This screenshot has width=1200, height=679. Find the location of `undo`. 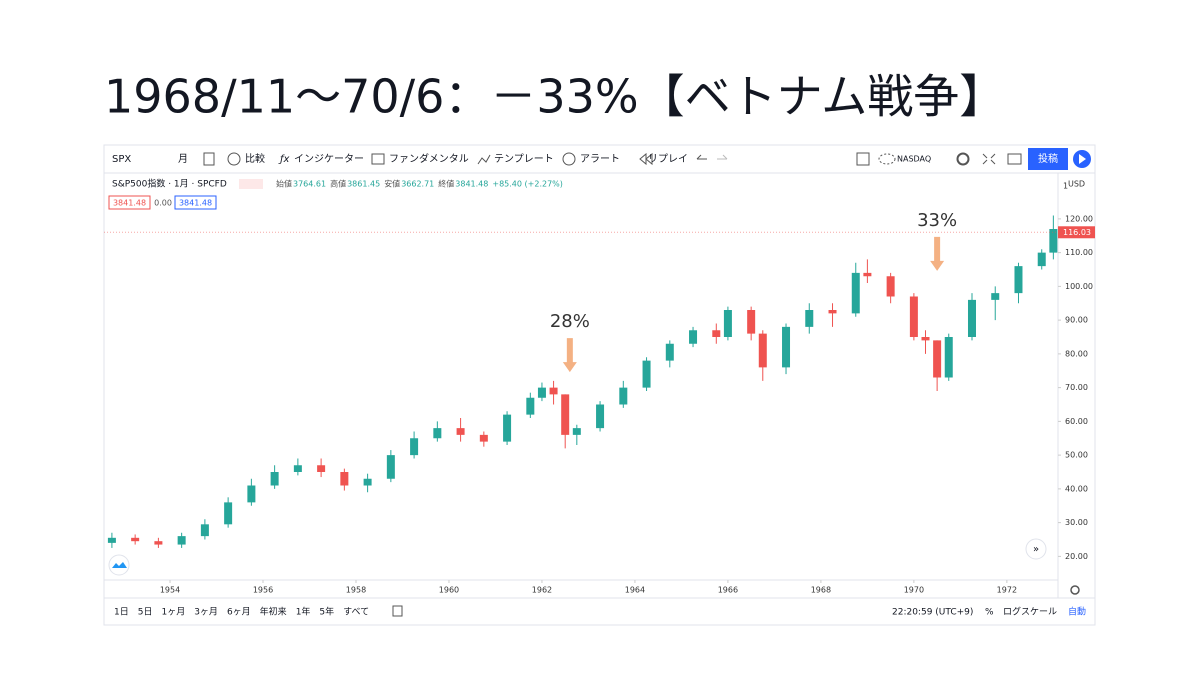

undo is located at coordinates (701, 157).